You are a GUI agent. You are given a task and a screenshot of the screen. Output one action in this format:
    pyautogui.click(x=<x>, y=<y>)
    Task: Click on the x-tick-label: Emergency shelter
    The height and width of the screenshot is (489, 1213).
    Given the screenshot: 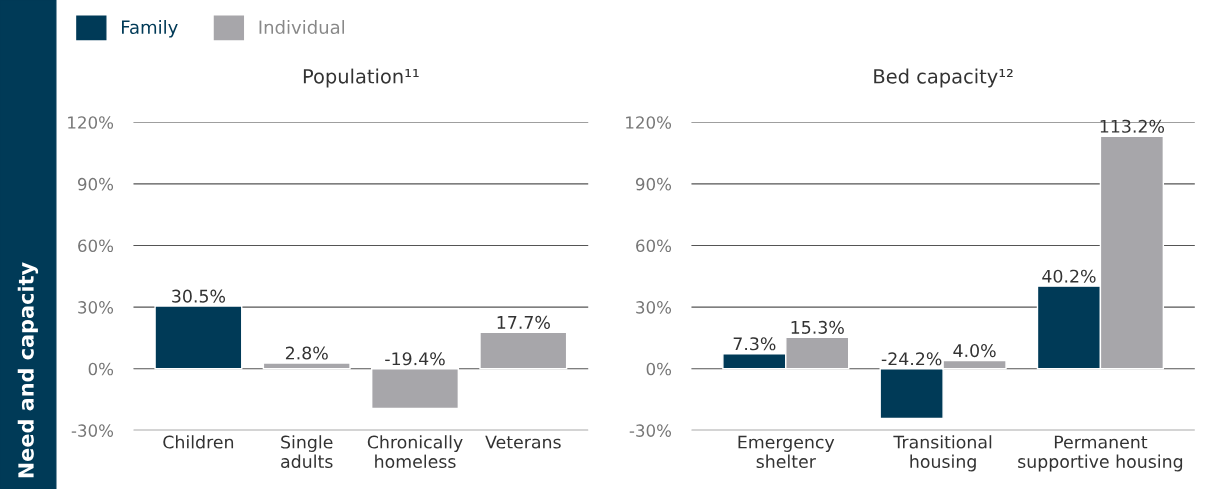 What is the action you would take?
    pyautogui.click(x=786, y=452)
    